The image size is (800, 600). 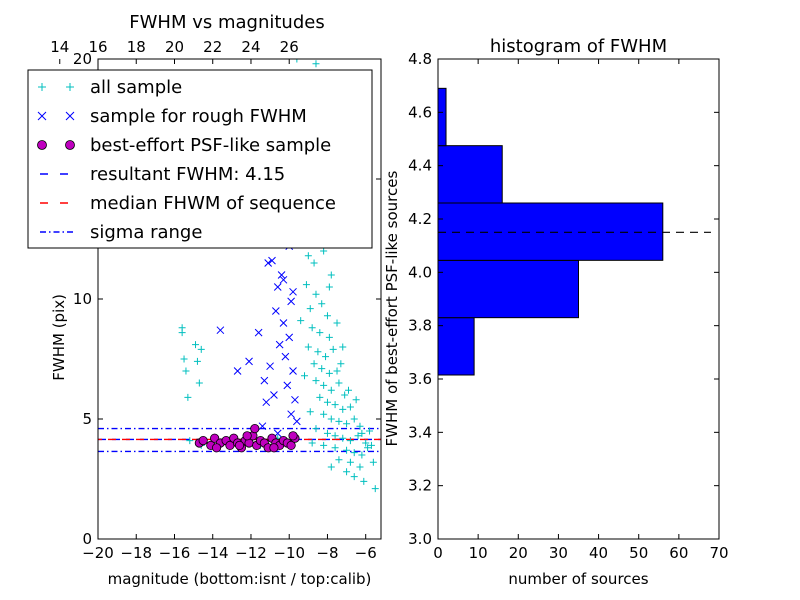 I want to click on x-tick-label: 40, so click(x=598, y=553).